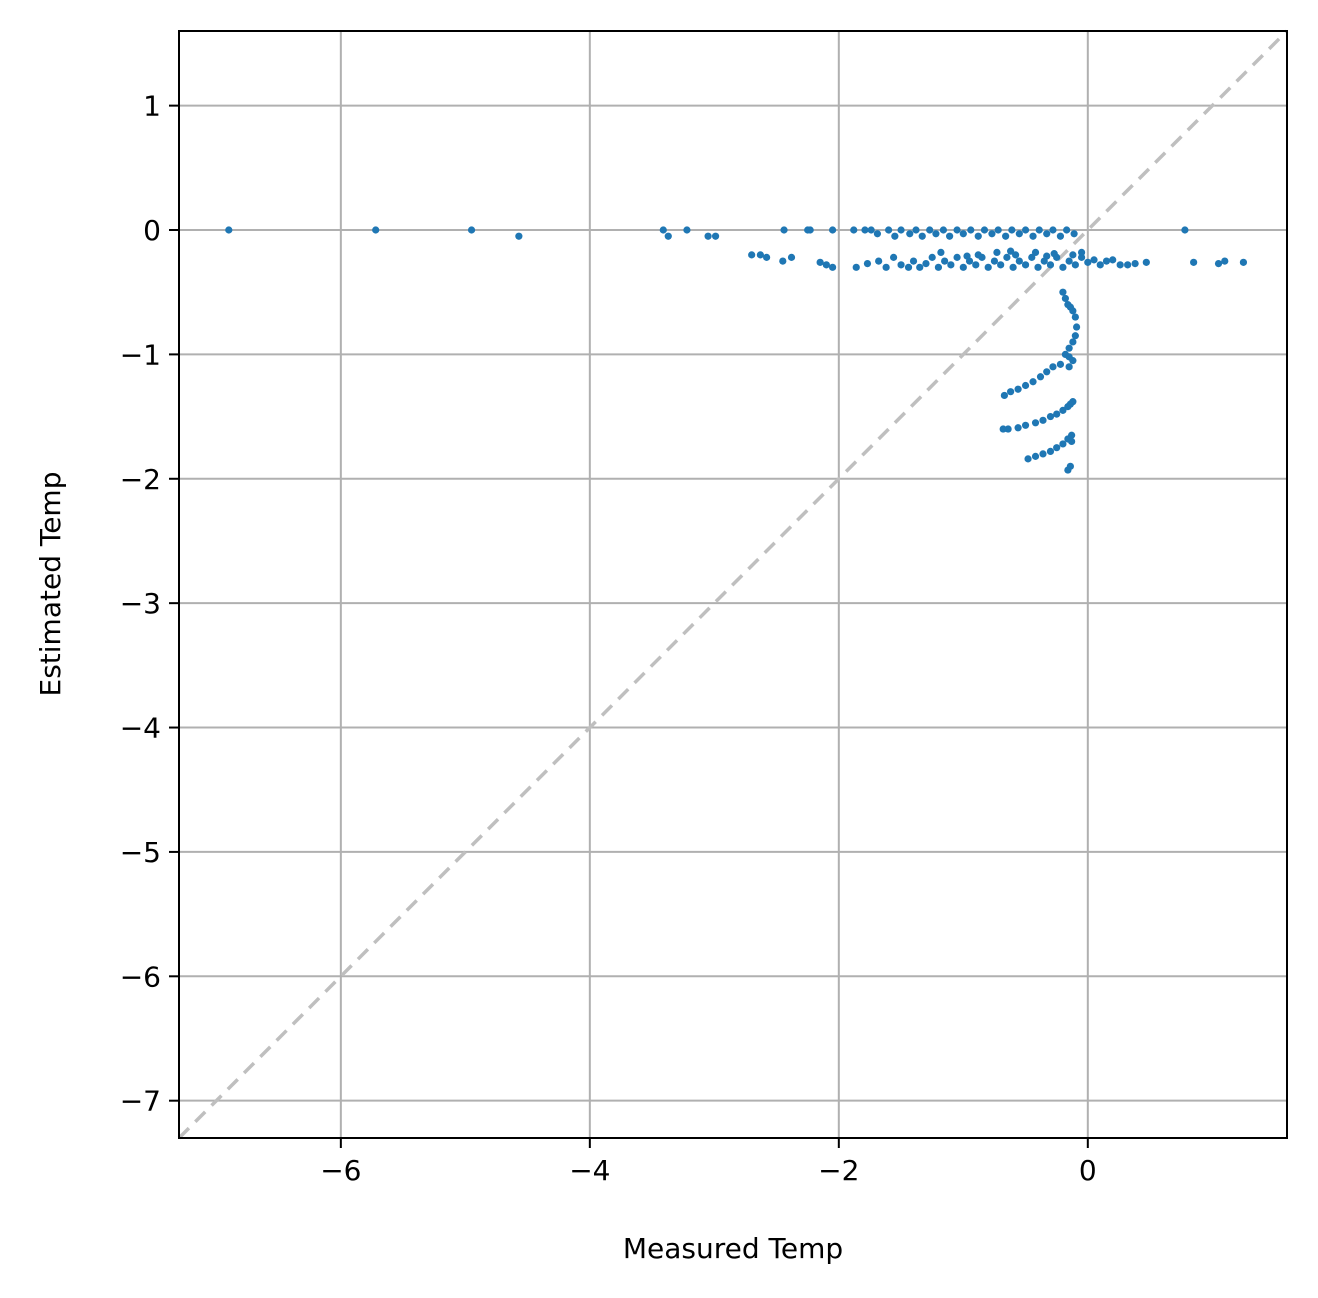  Describe the element at coordinates (838, 1170) in the screenshot. I see `x-tick-label: −2` at that location.